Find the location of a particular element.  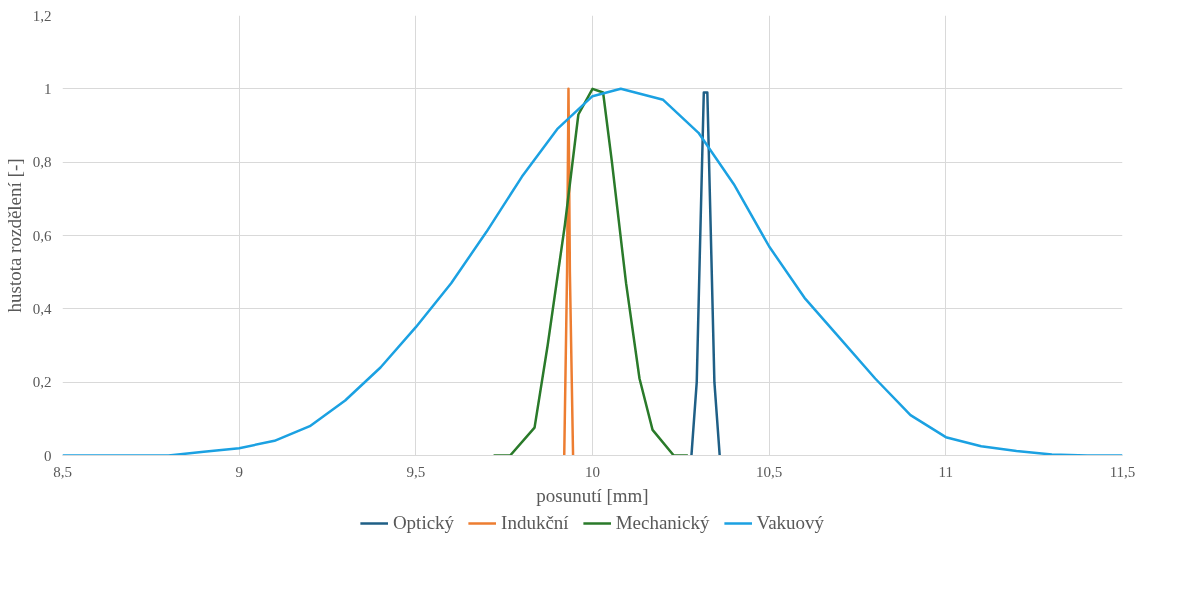

x-tick-label: 8,5 is located at coordinates (62, 471).